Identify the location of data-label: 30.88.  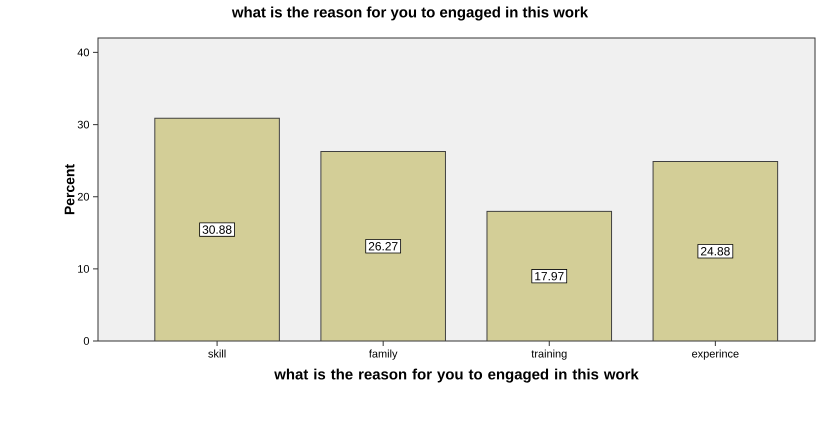
(217, 229).